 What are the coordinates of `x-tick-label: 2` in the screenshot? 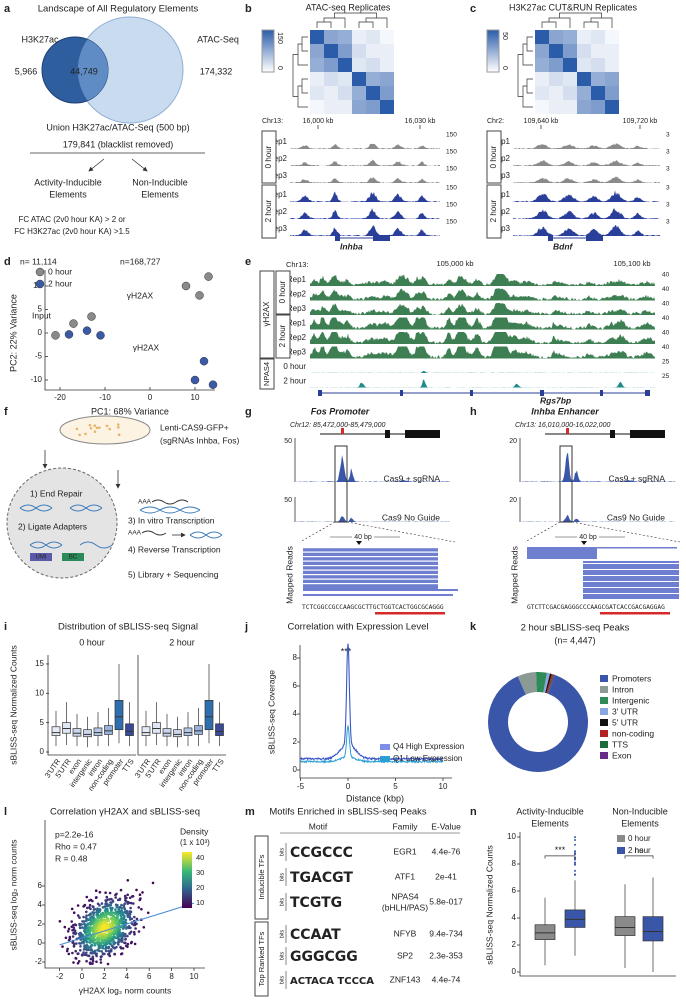 It's located at (104, 976).